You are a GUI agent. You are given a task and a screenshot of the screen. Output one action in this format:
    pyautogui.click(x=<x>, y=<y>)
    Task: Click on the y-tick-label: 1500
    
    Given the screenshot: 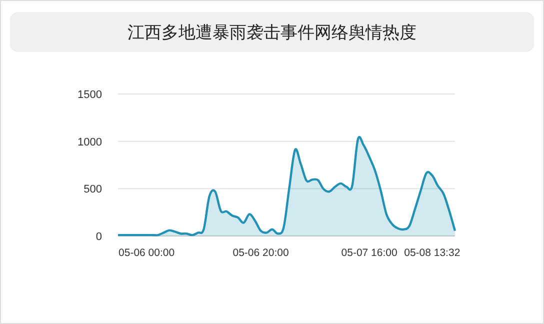 What is the action you would take?
    pyautogui.click(x=90, y=95)
    